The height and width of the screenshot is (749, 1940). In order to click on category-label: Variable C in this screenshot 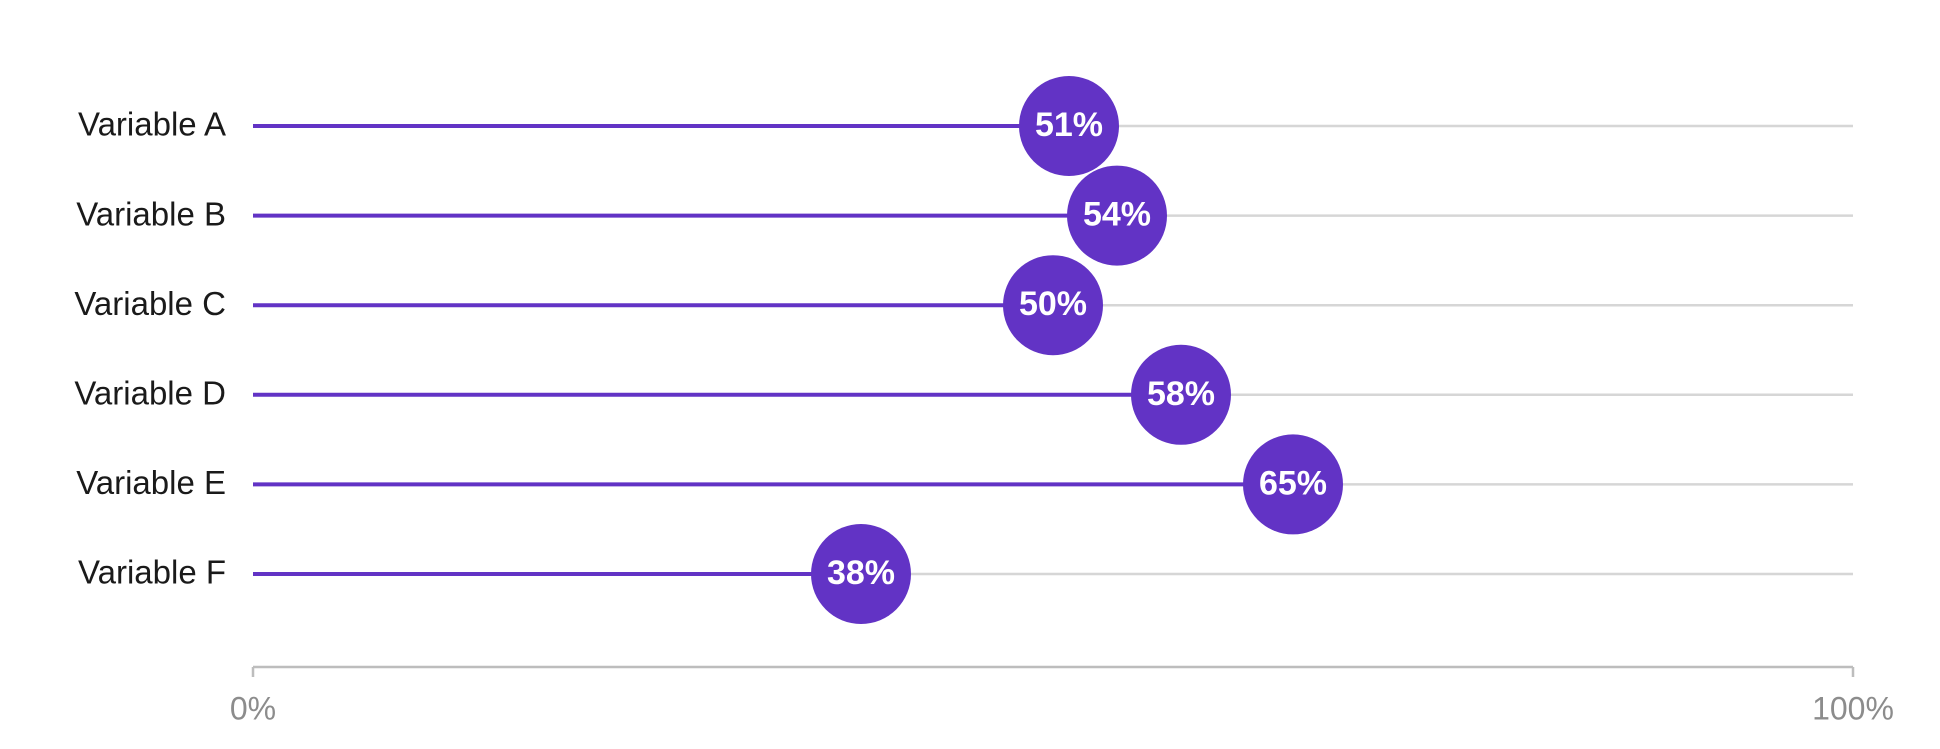, I will do `click(150, 303)`.